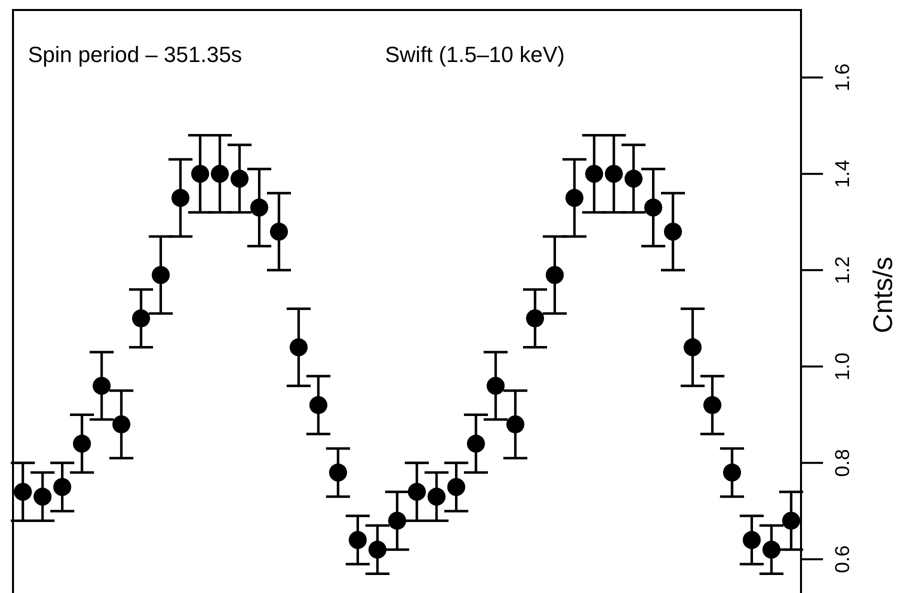 Image resolution: width=906 pixels, height=593 pixels. What do you see at coordinates (843, 78) in the screenshot?
I see `y-tick-label: 1.6` at bounding box center [843, 78].